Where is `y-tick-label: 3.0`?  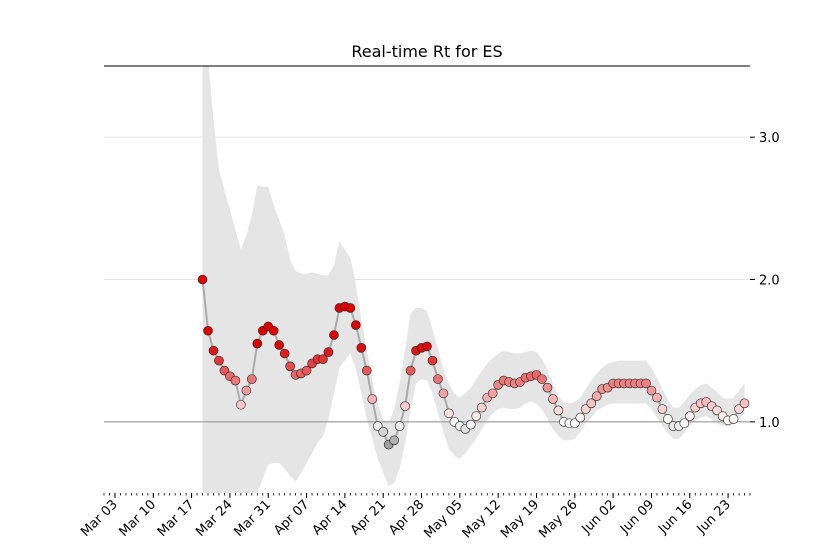 y-tick-label: 3.0 is located at coordinates (769, 138).